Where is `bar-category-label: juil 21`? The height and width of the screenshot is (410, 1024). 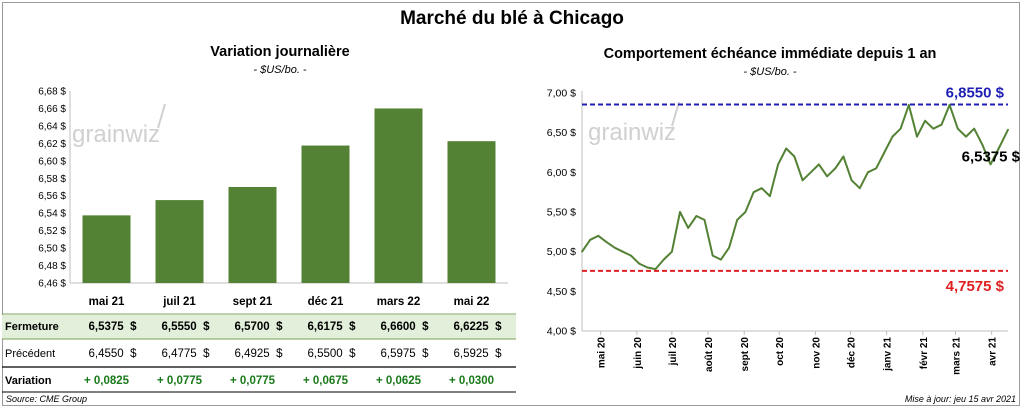 bar-category-label: juil 21 is located at coordinates (179, 302).